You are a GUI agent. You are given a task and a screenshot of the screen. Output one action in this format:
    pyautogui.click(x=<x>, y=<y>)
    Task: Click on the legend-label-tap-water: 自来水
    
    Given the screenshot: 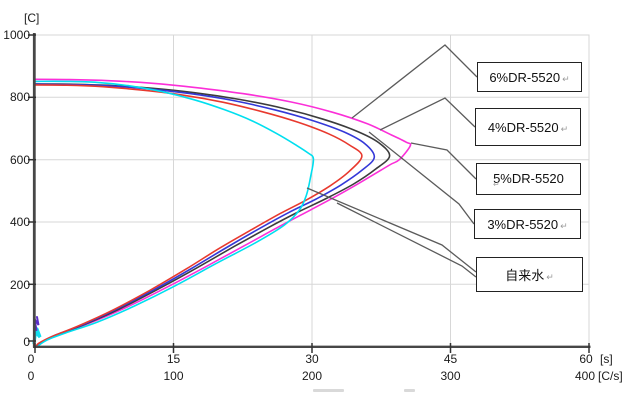 What is the action you would take?
    pyautogui.click(x=525, y=275)
    